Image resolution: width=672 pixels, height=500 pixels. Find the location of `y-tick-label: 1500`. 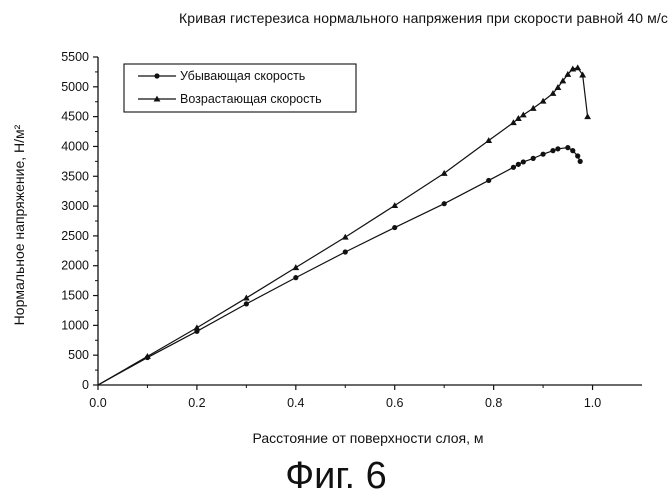

y-tick-label: 1500 is located at coordinates (75, 296).